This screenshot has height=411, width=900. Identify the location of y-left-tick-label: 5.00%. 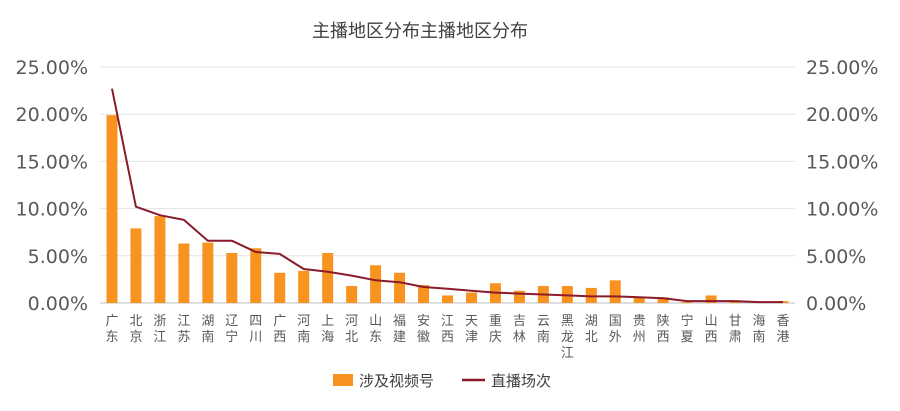
(58, 257).